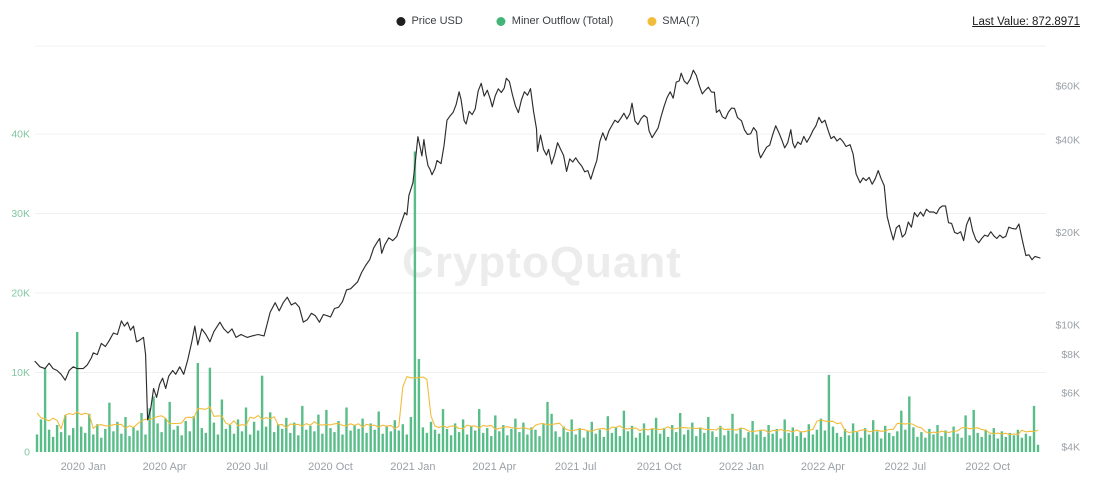 This screenshot has height=479, width=1096. Describe the element at coordinates (1067, 325) in the screenshot. I see `right-axis-tick-label: $10K` at that location.